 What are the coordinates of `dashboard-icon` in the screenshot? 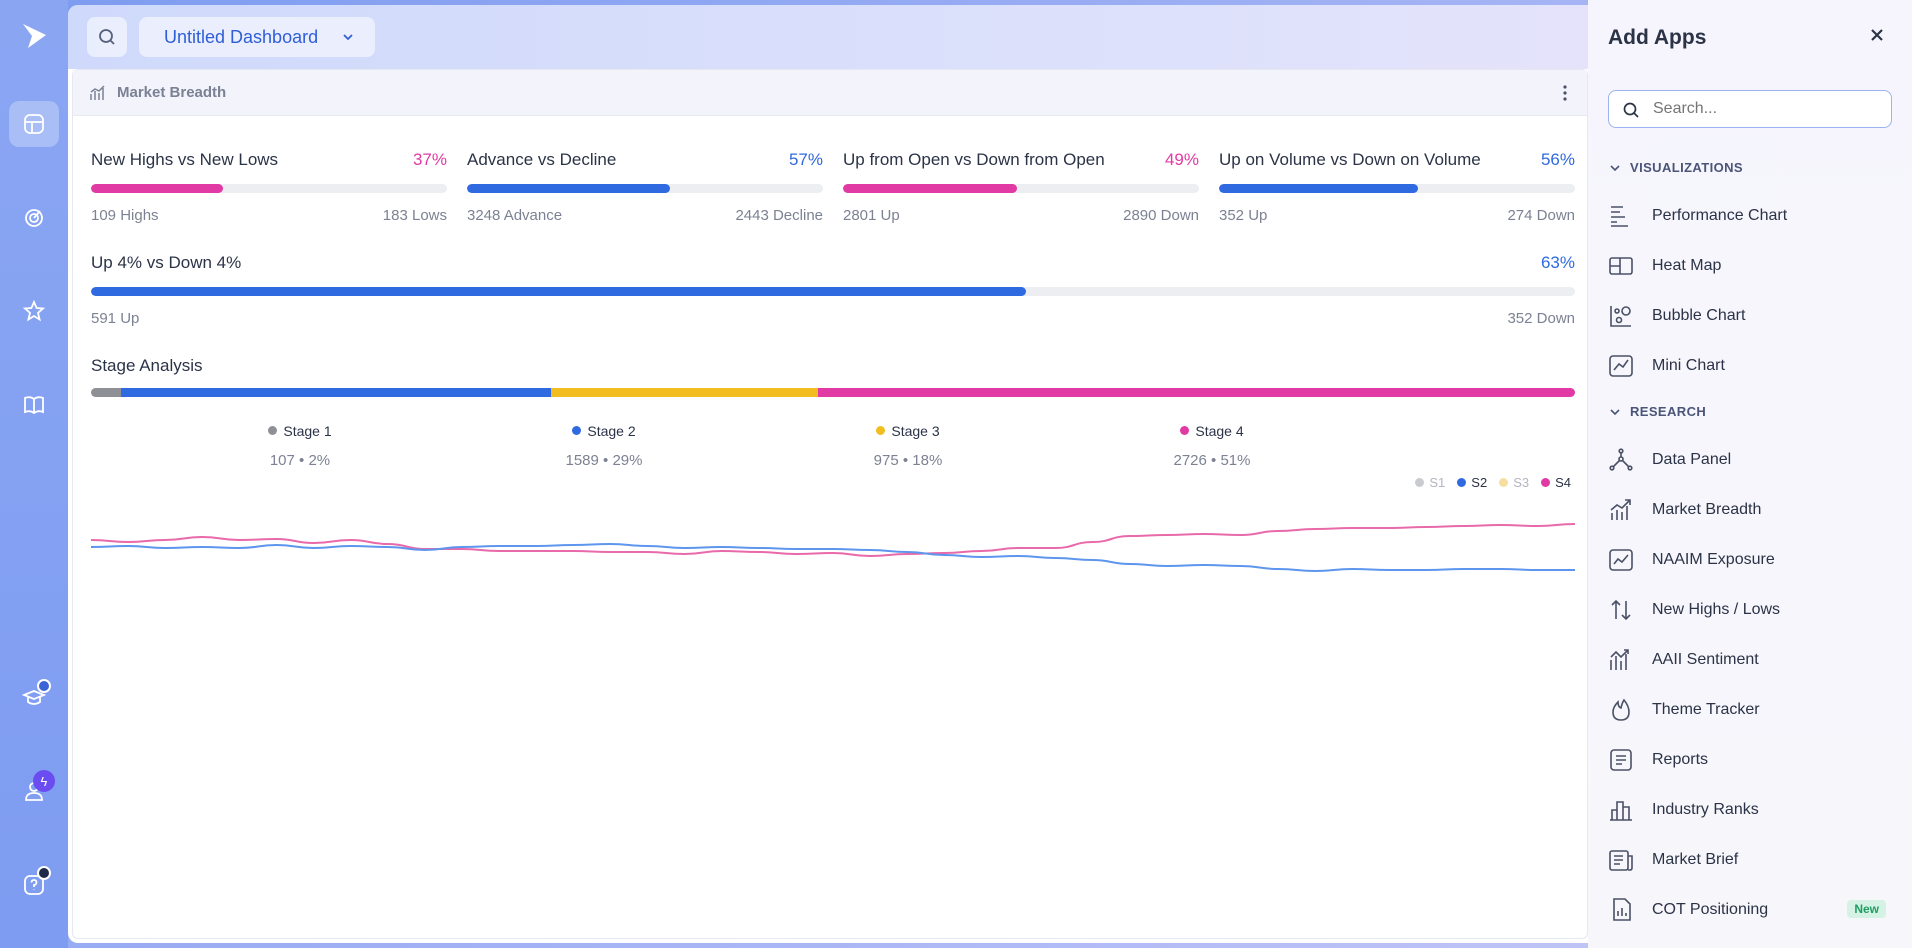 It's located at (34, 124).